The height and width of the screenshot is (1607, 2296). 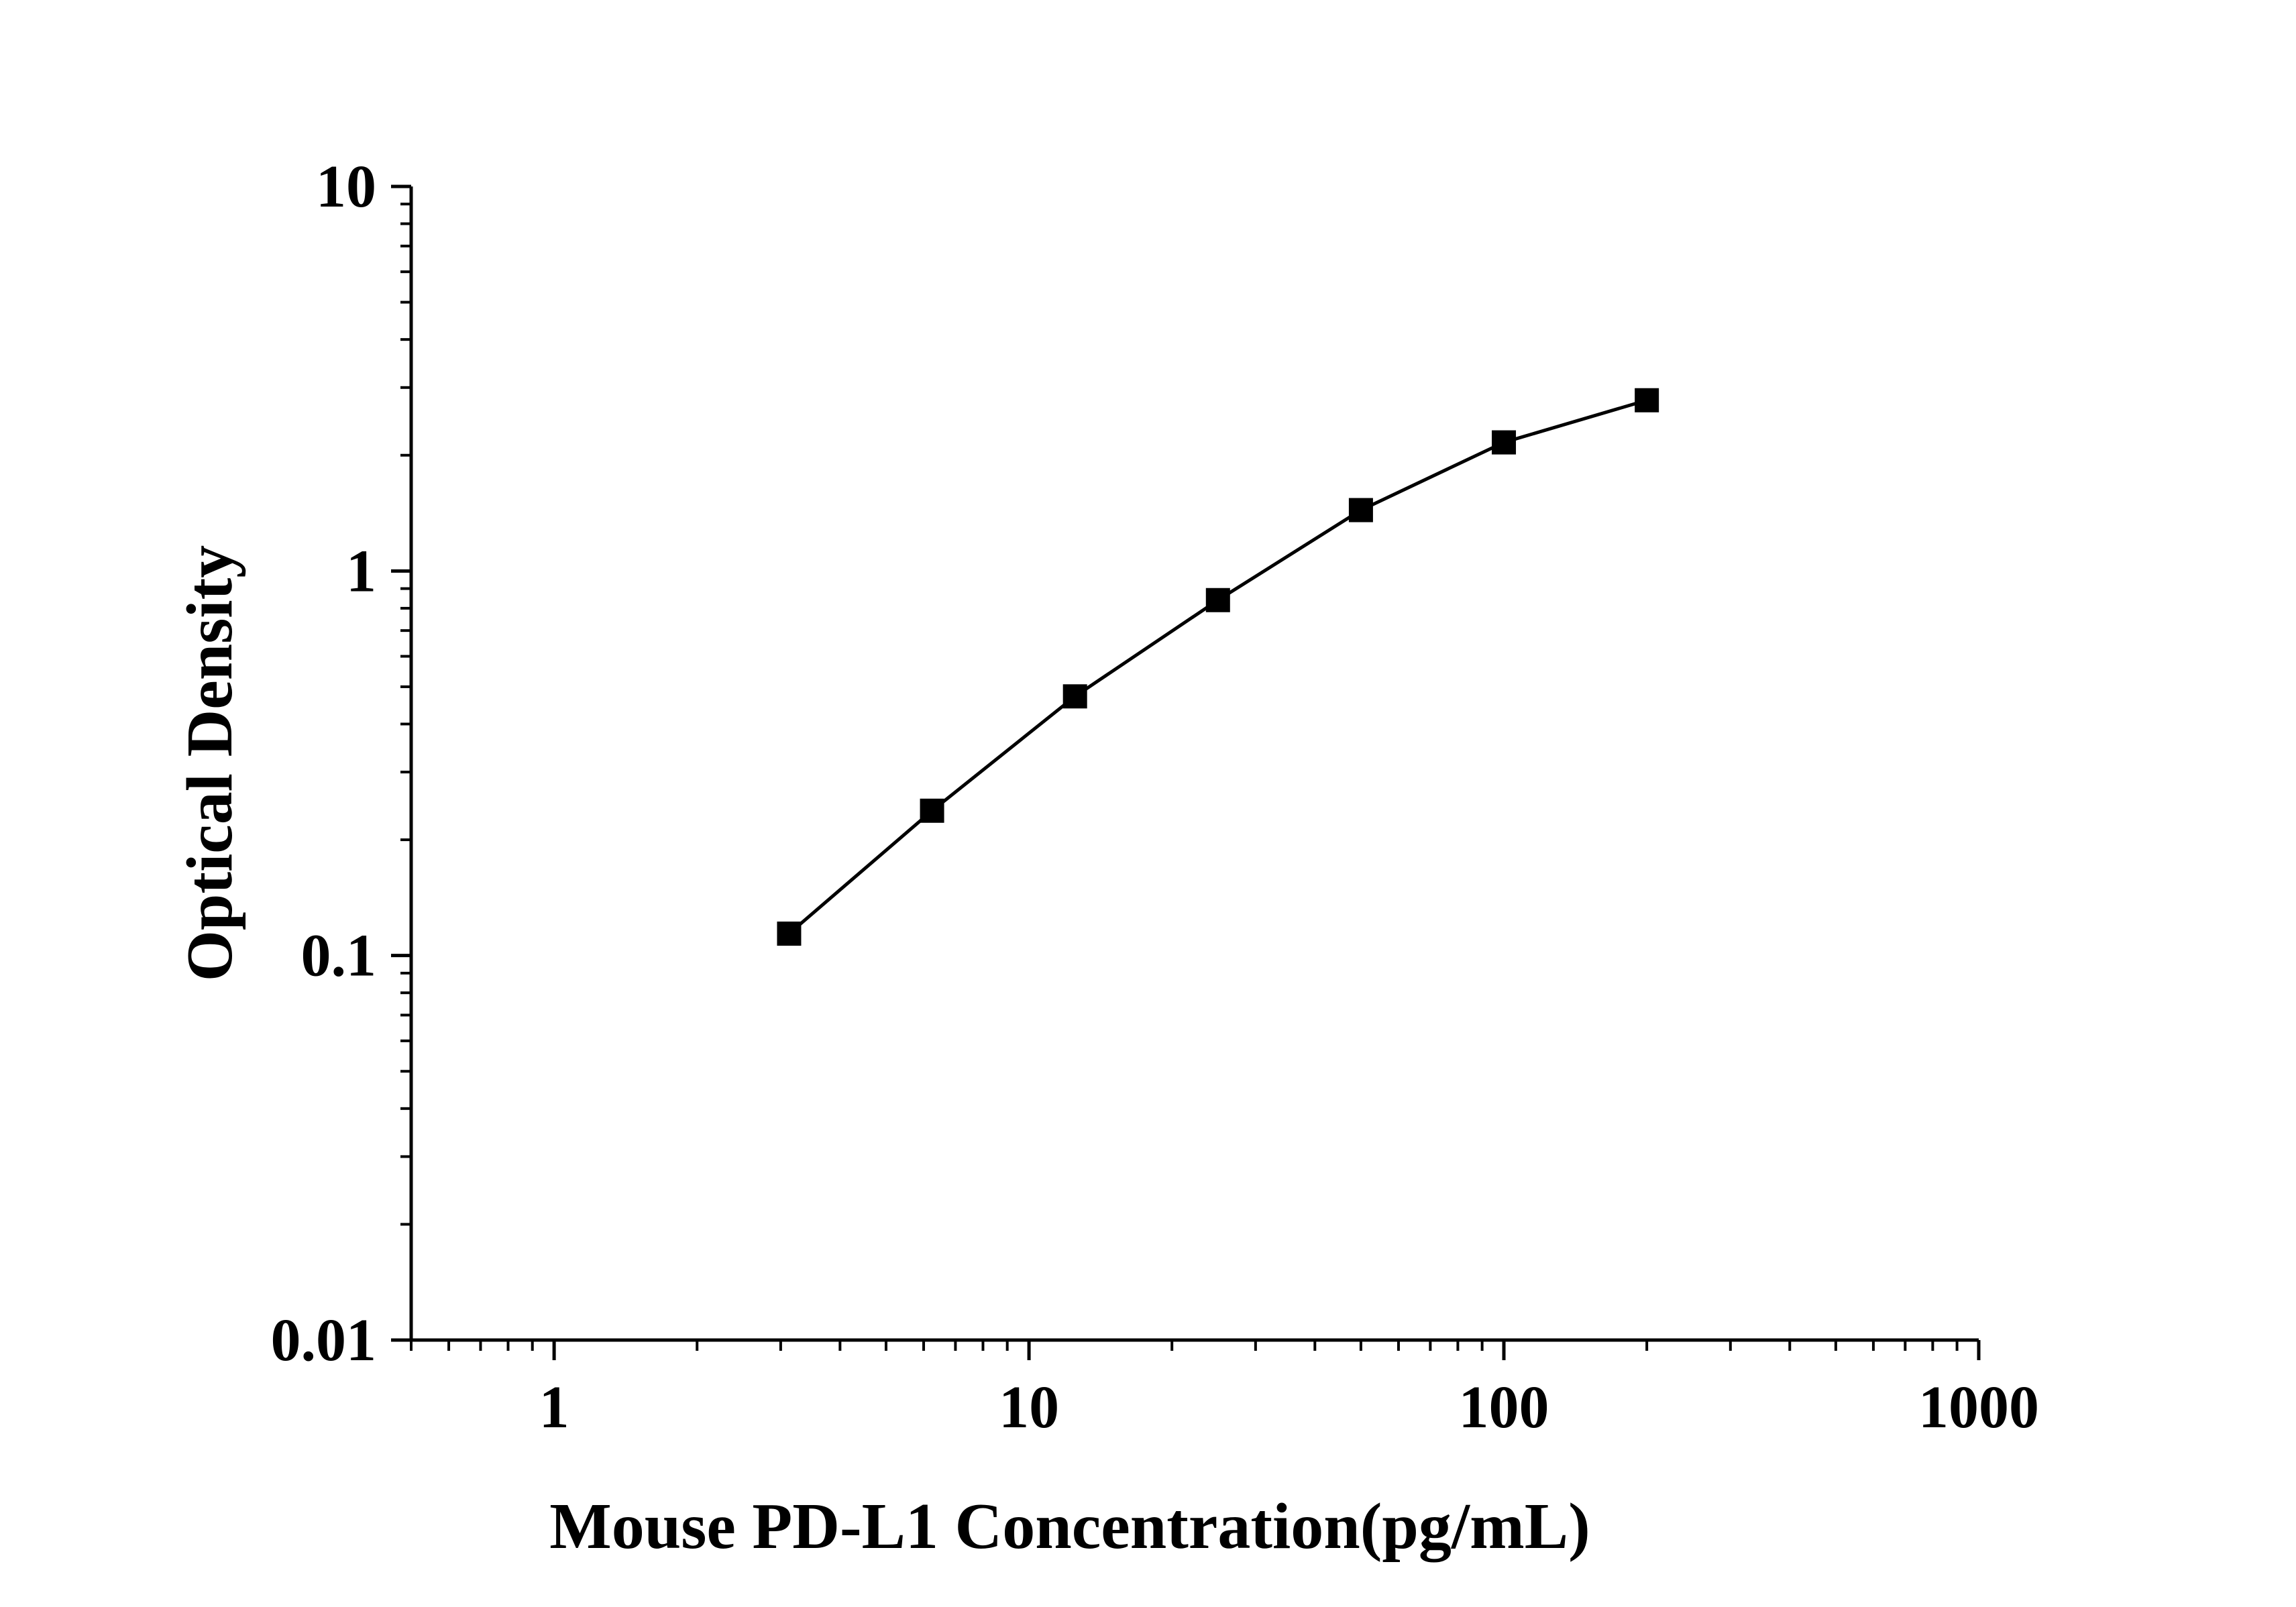 I want to click on x-tick-label: 10, so click(x=1029, y=1408).